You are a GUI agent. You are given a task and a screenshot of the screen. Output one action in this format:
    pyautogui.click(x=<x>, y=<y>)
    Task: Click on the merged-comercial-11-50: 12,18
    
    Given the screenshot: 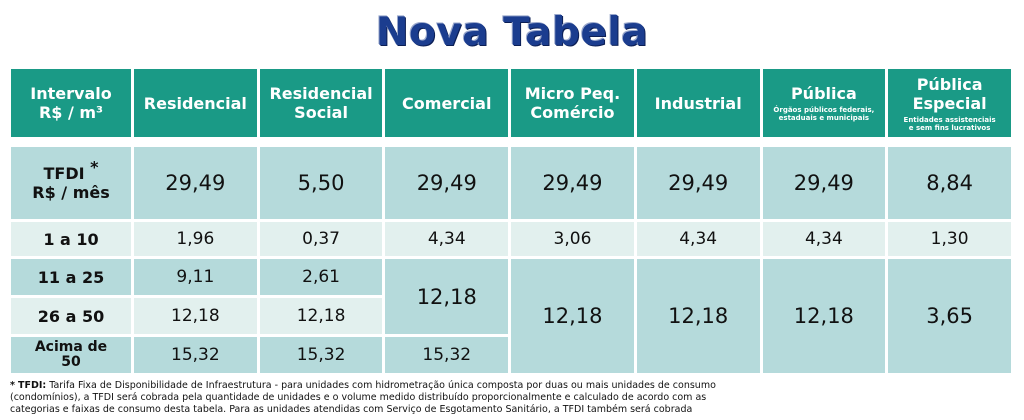 What is the action you would take?
    pyautogui.click(x=447, y=296)
    